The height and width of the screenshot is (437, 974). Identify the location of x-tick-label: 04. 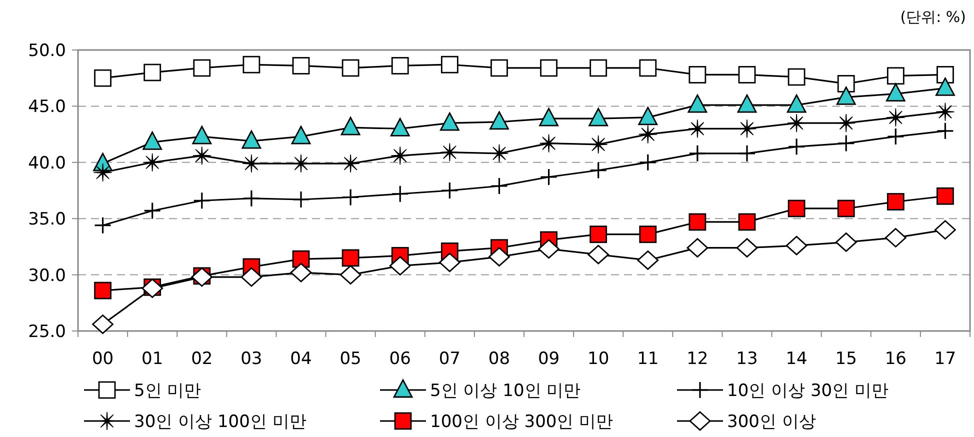
(301, 359).